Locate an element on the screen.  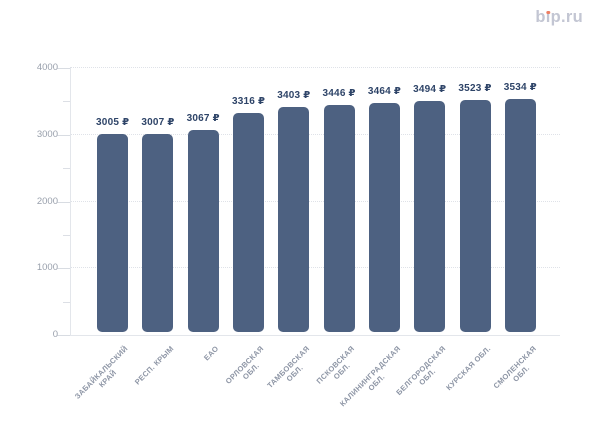
x-axis-label: ЕАО is located at coordinates (211, 353).